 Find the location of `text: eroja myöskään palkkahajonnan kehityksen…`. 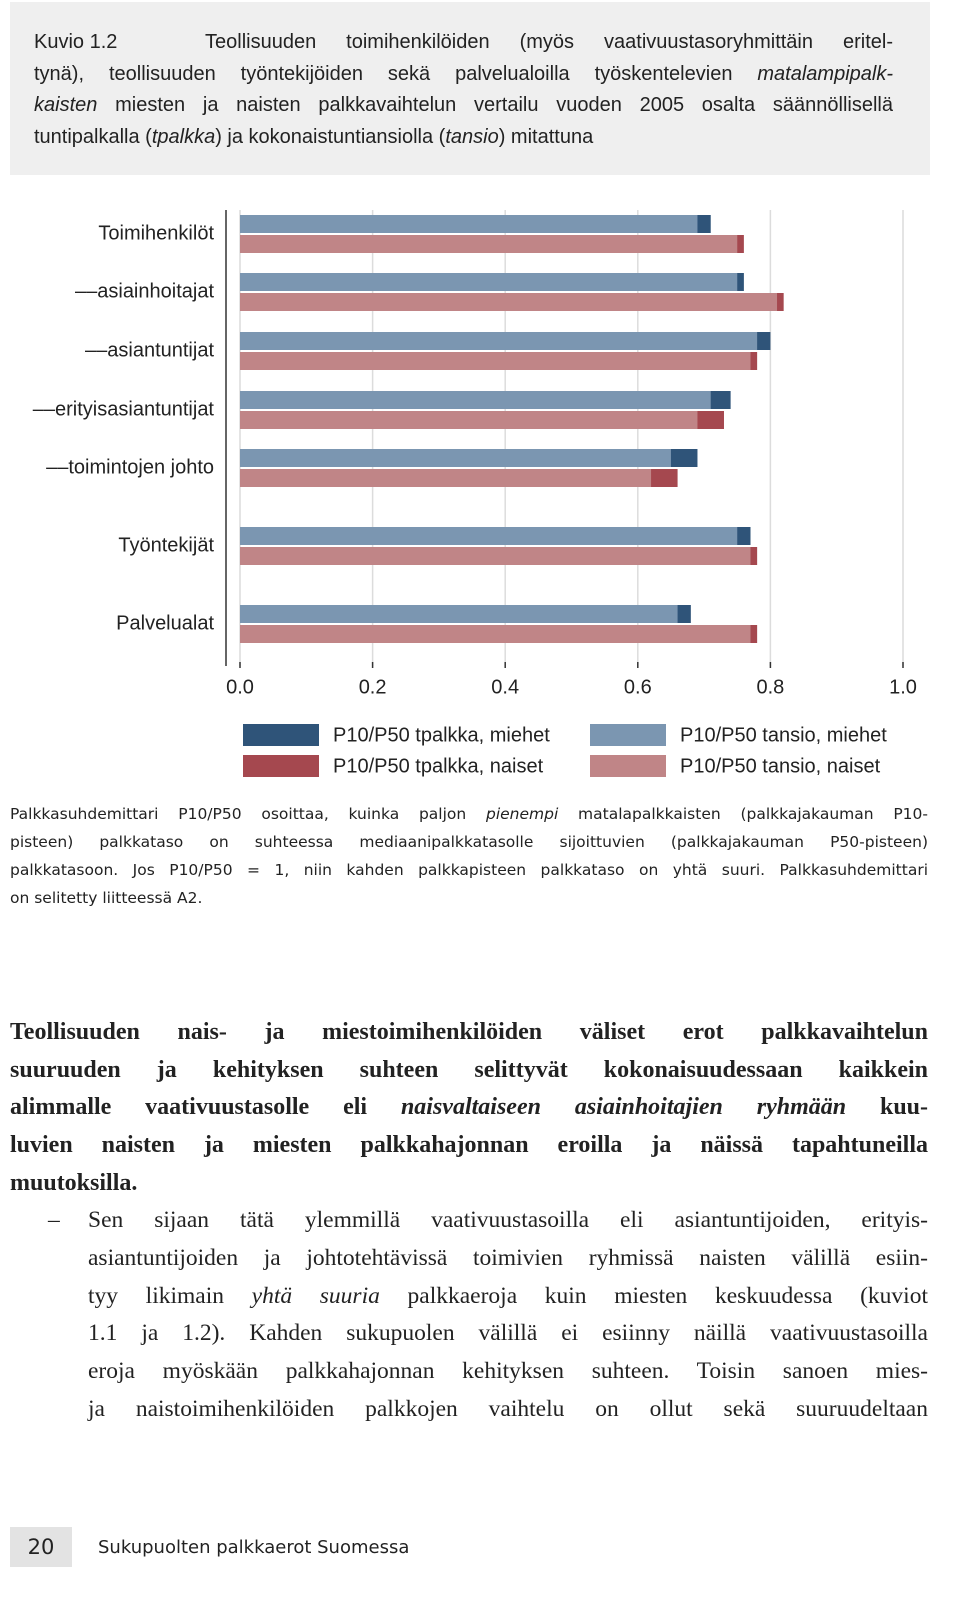

text: eroja myöskään palkkahajonnan kehityksen… is located at coordinates (508, 1371).